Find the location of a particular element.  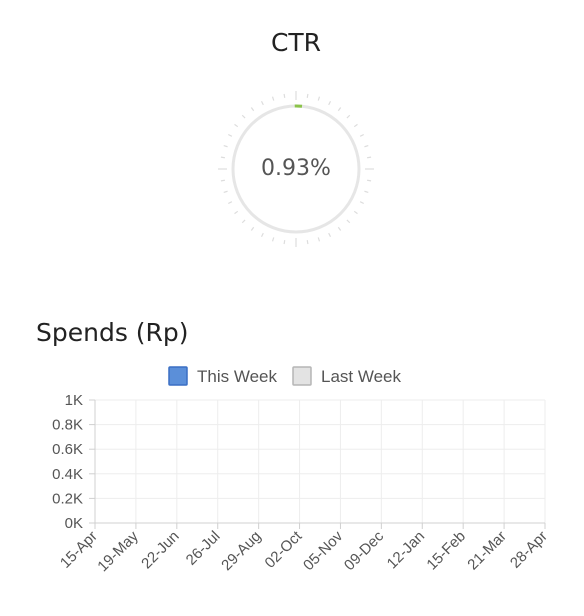

x-tick-label: 28-Apr is located at coordinates (529, 550).